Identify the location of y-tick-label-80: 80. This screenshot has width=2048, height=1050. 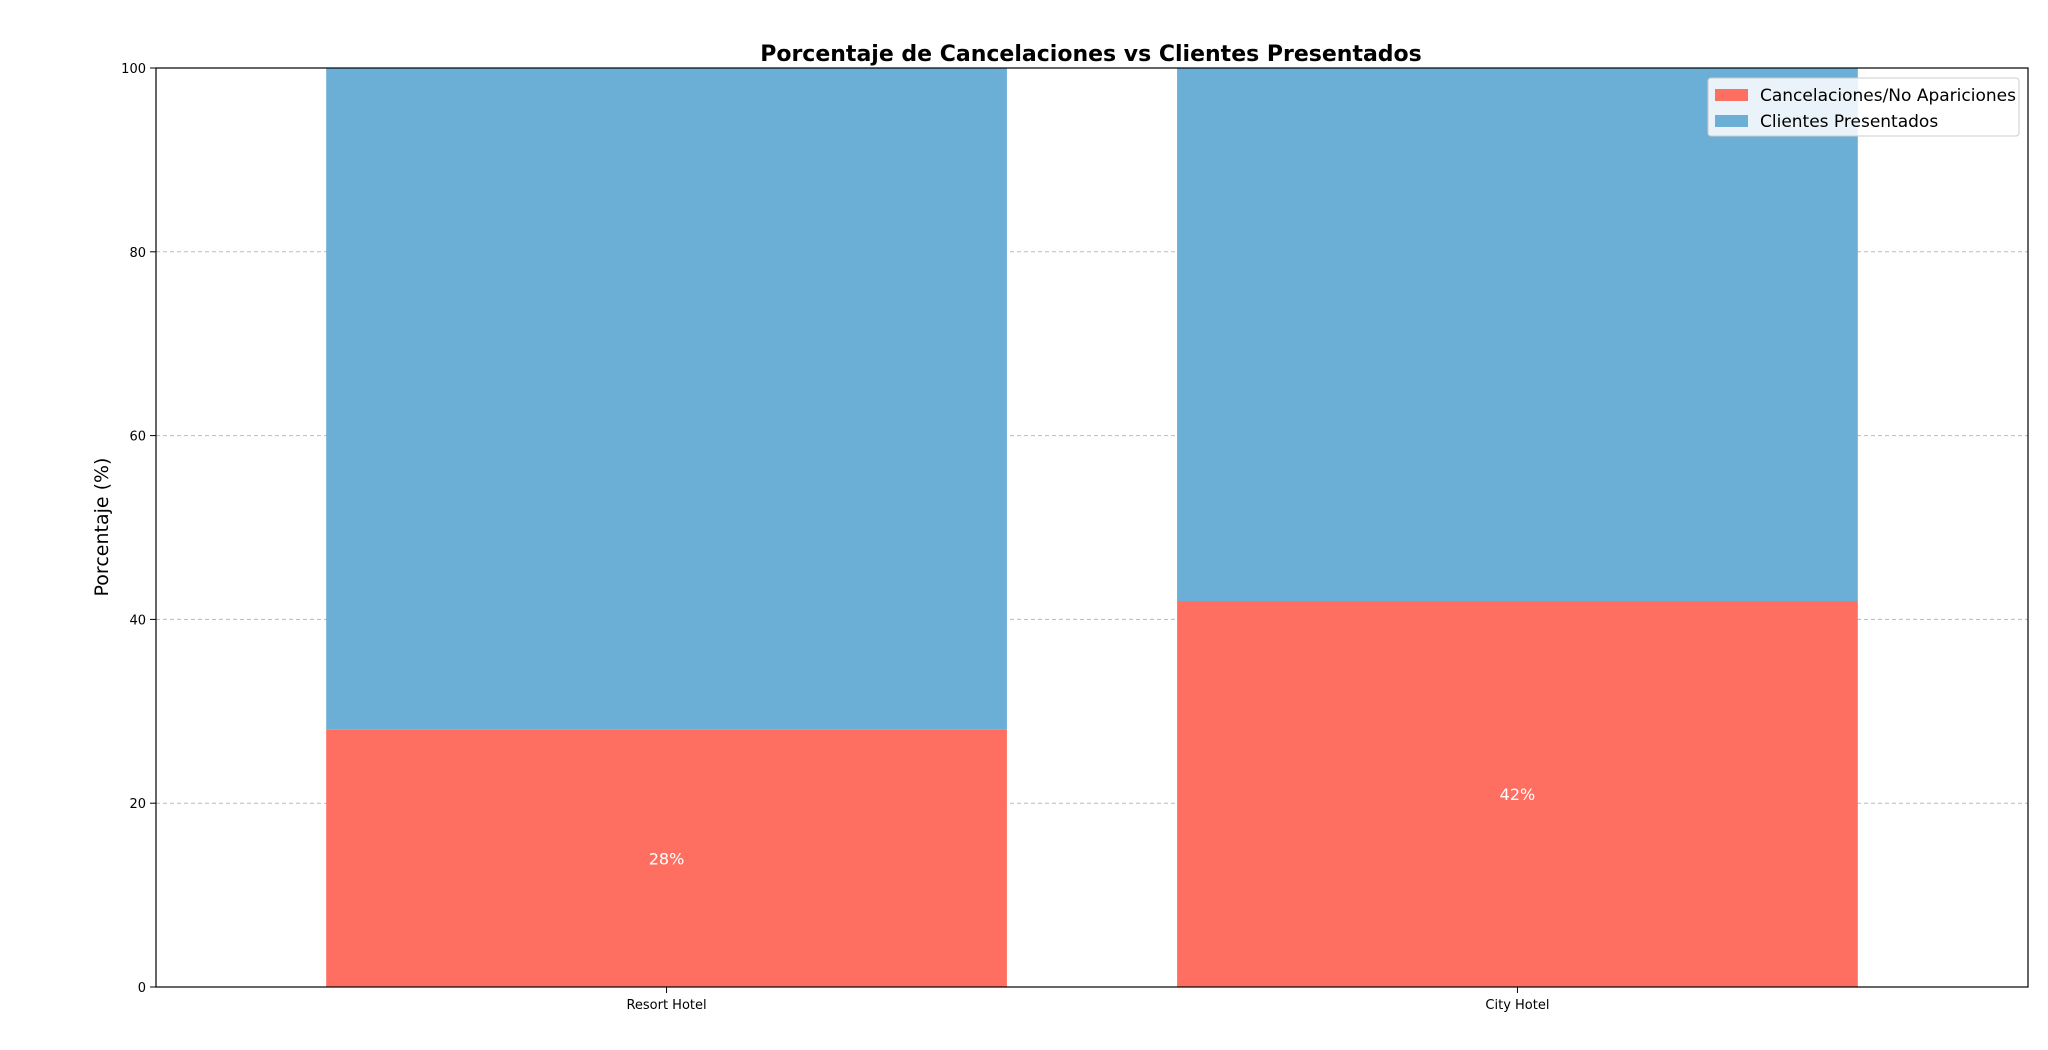
(137, 253).